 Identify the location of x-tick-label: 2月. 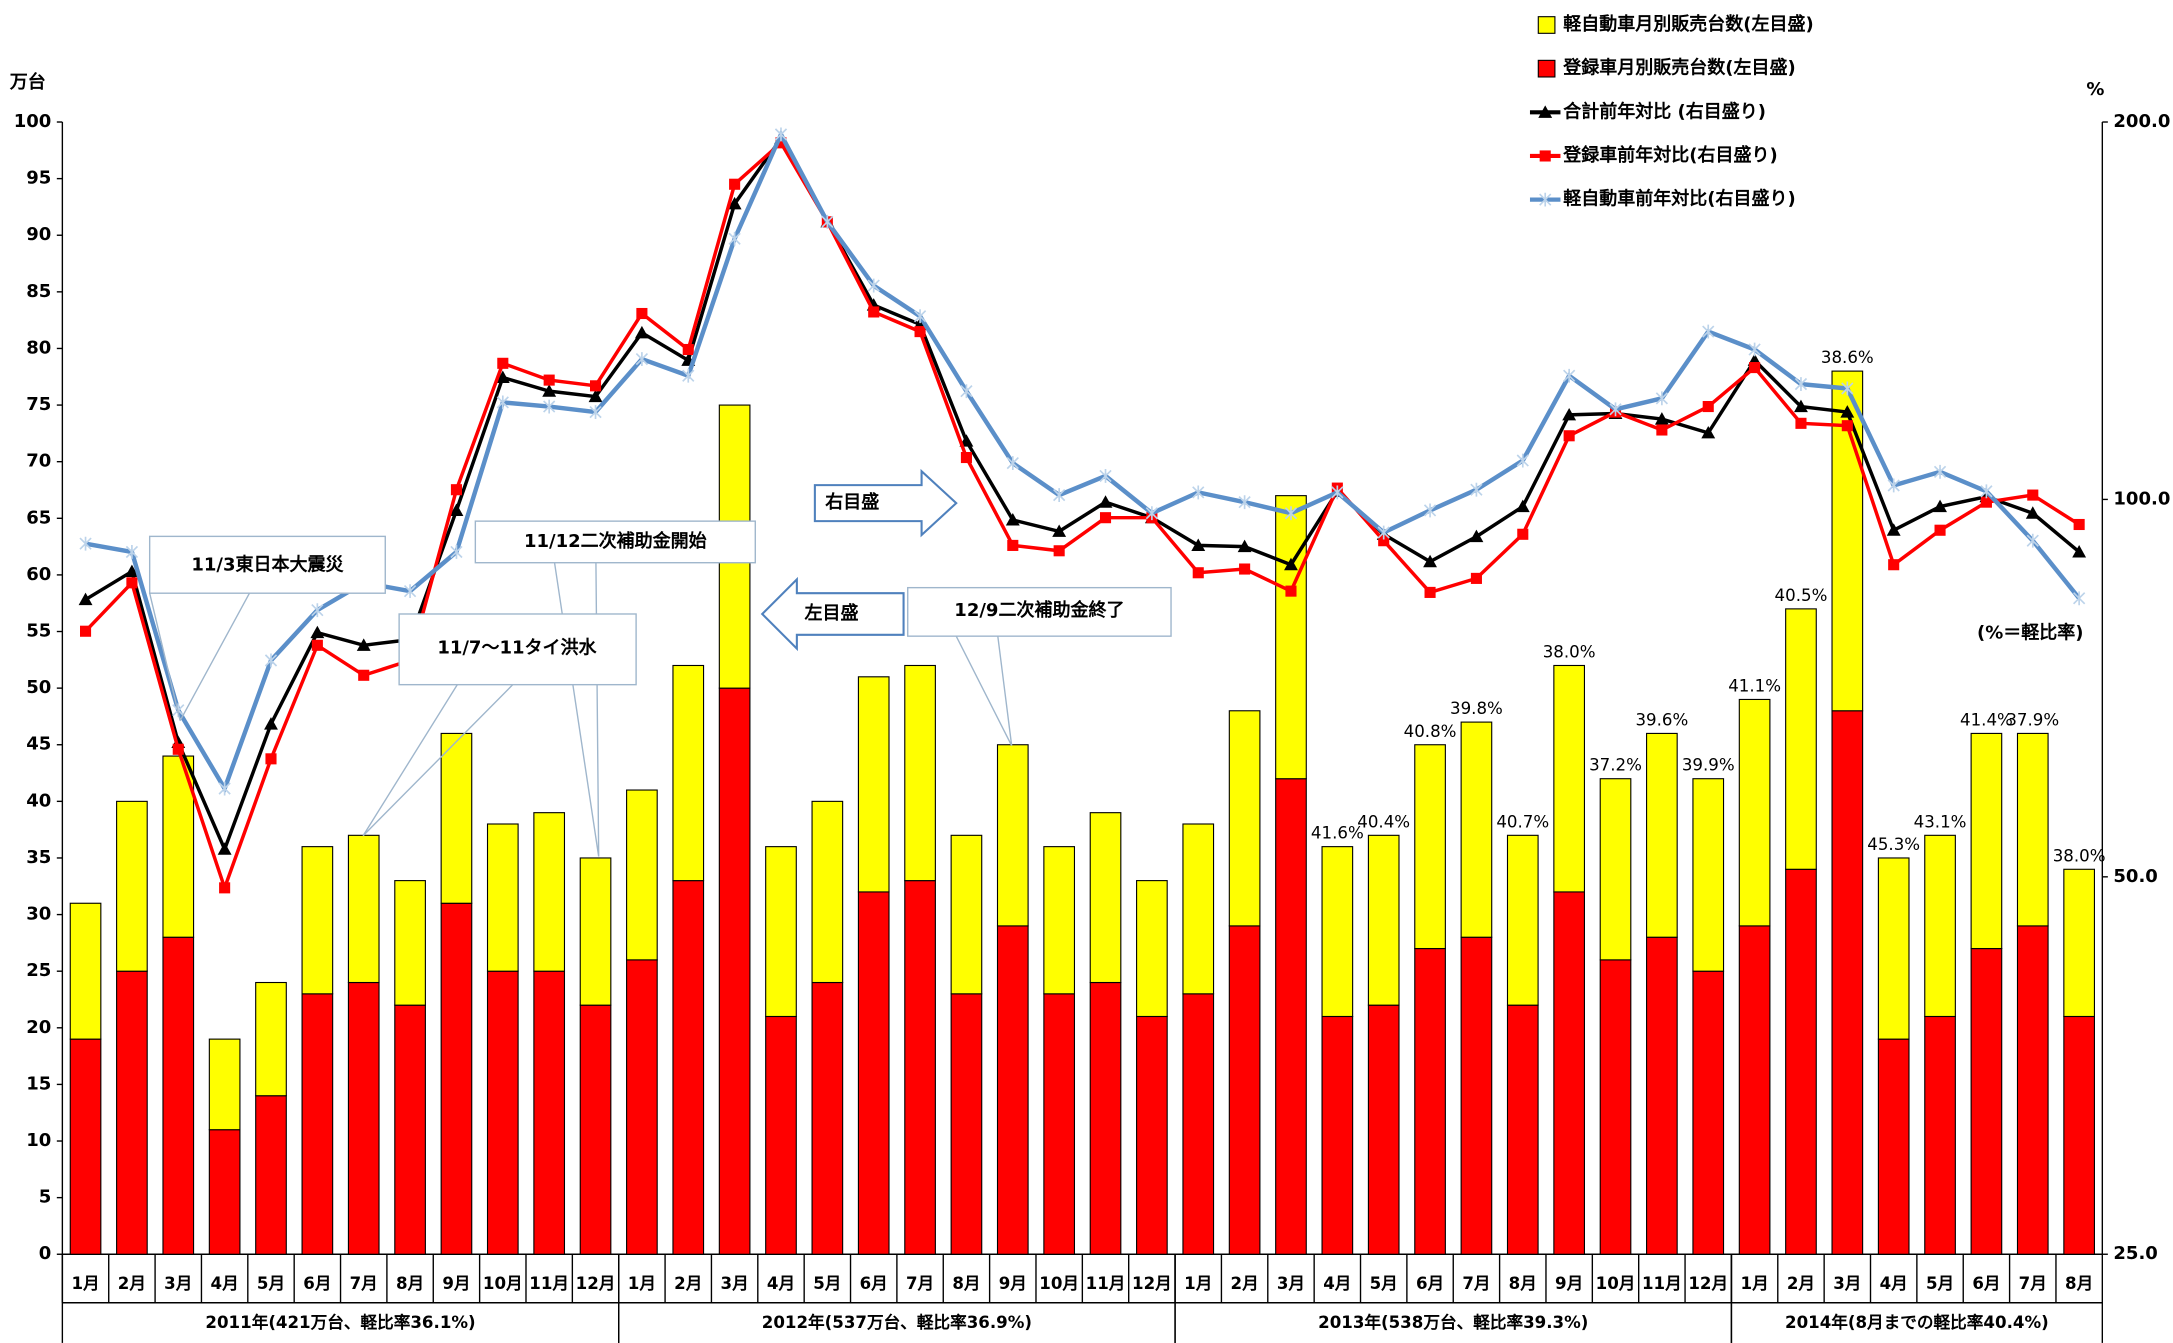
(1245, 1283).